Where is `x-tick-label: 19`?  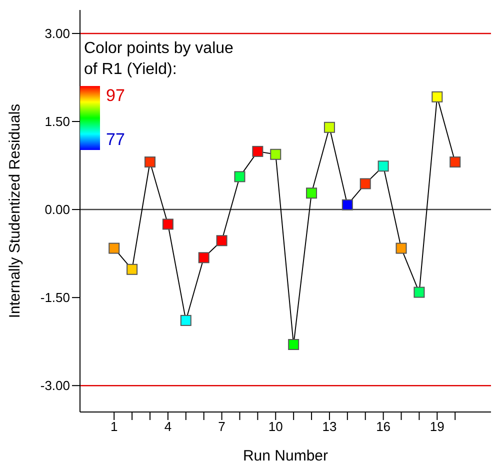 x-tick-label: 19 is located at coordinates (437, 426).